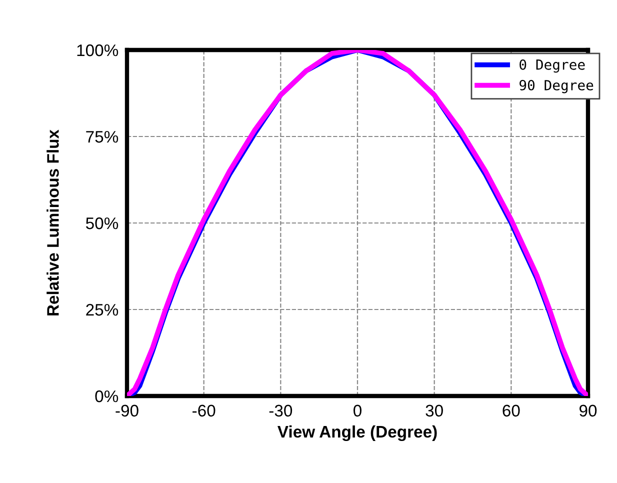 Image resolution: width=617 pixels, height=483 pixels. What do you see at coordinates (102, 223) in the screenshot?
I see `y-tick-label: 50%` at bounding box center [102, 223].